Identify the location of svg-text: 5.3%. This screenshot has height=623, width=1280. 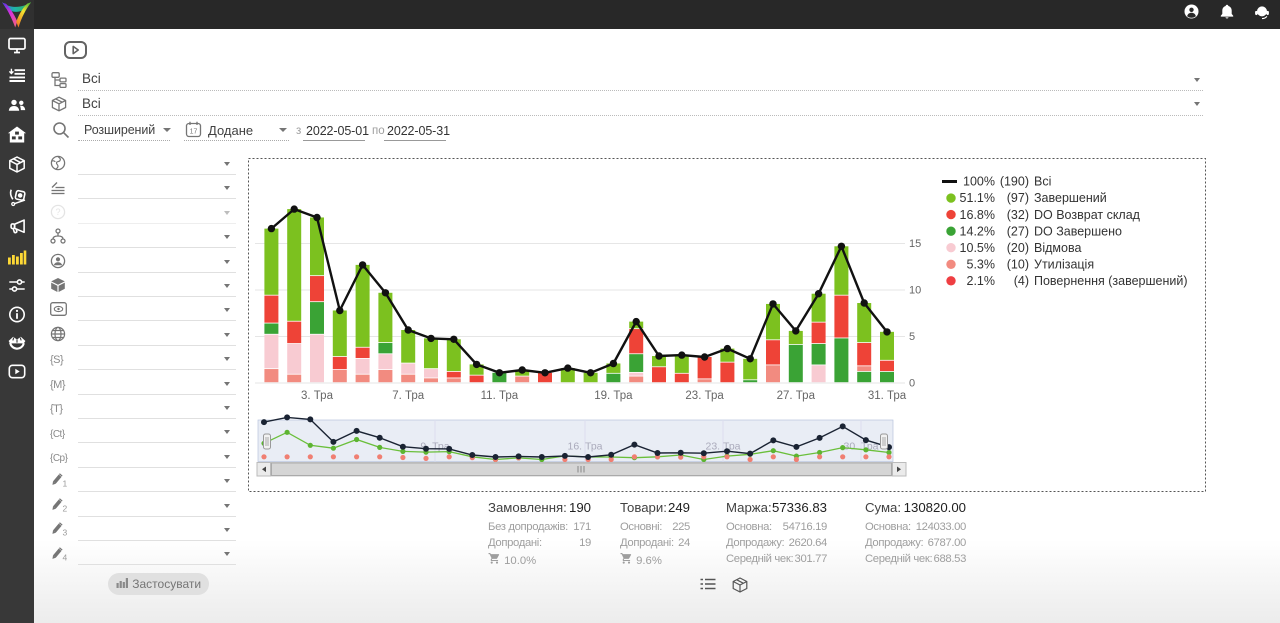
(981, 265).